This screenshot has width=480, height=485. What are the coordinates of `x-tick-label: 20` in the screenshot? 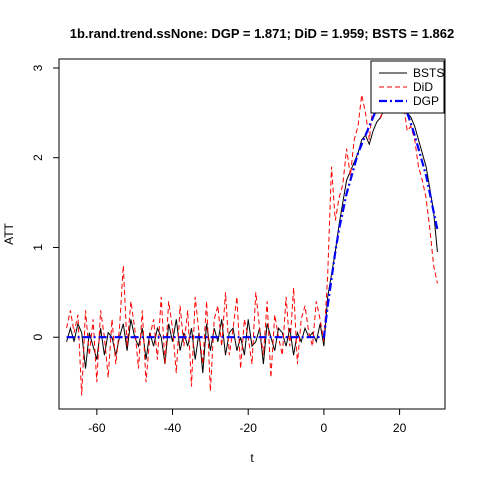 It's located at (400, 428).